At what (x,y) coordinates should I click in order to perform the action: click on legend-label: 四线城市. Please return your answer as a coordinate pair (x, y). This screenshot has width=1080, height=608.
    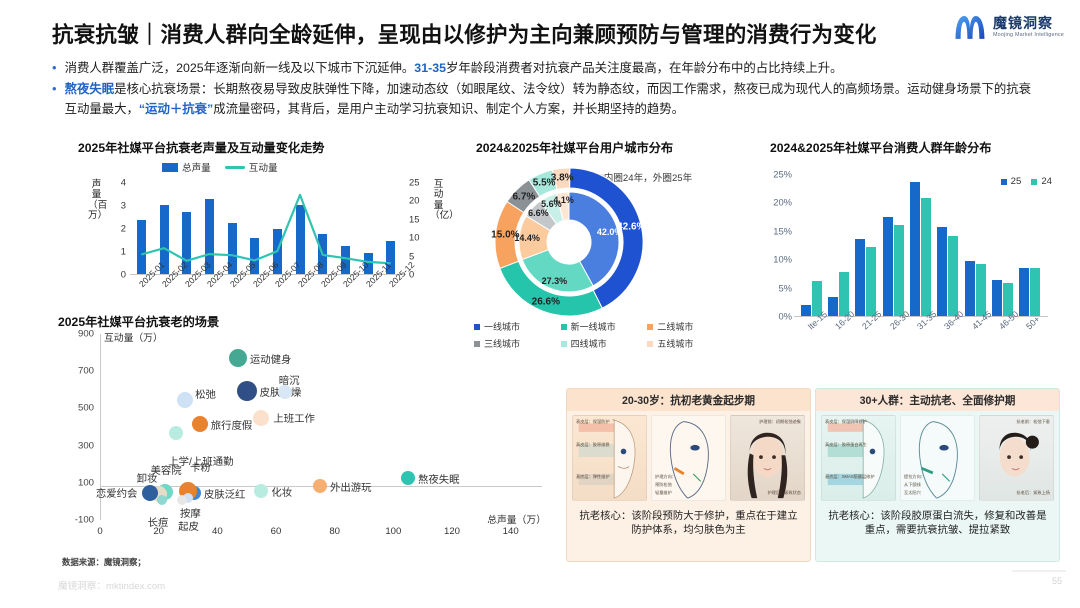
    Looking at the image, I should click on (588, 344).